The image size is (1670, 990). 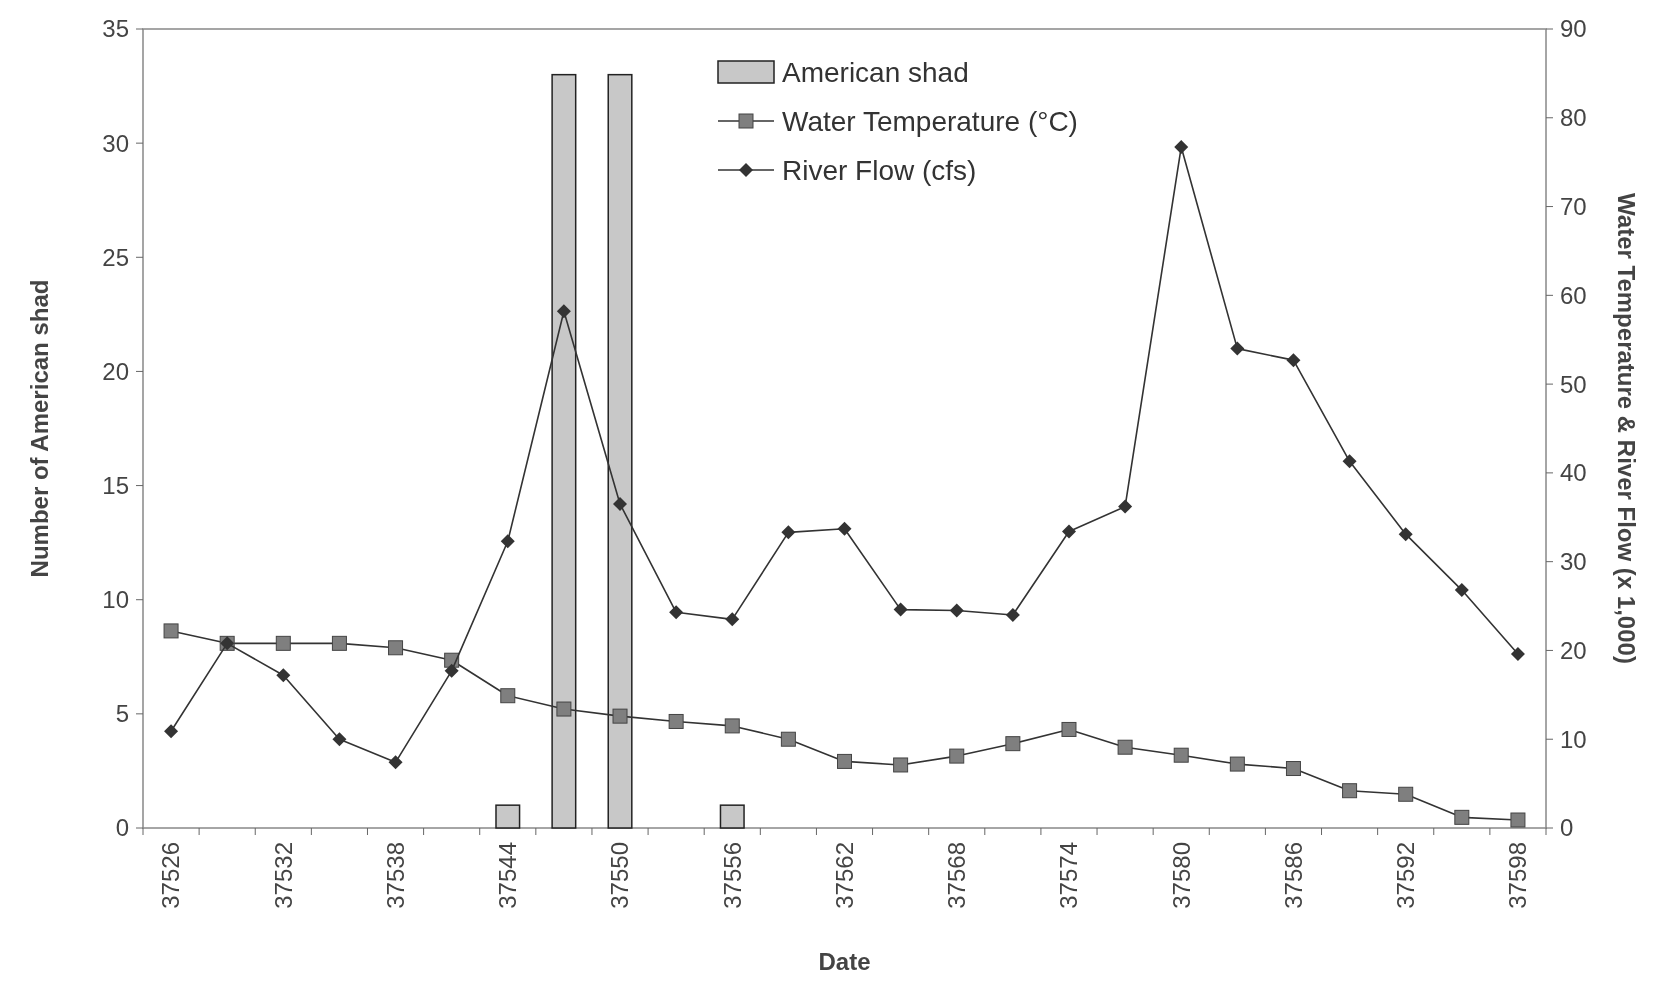 I want to click on y-tick-label: 5, so click(x=122, y=714).